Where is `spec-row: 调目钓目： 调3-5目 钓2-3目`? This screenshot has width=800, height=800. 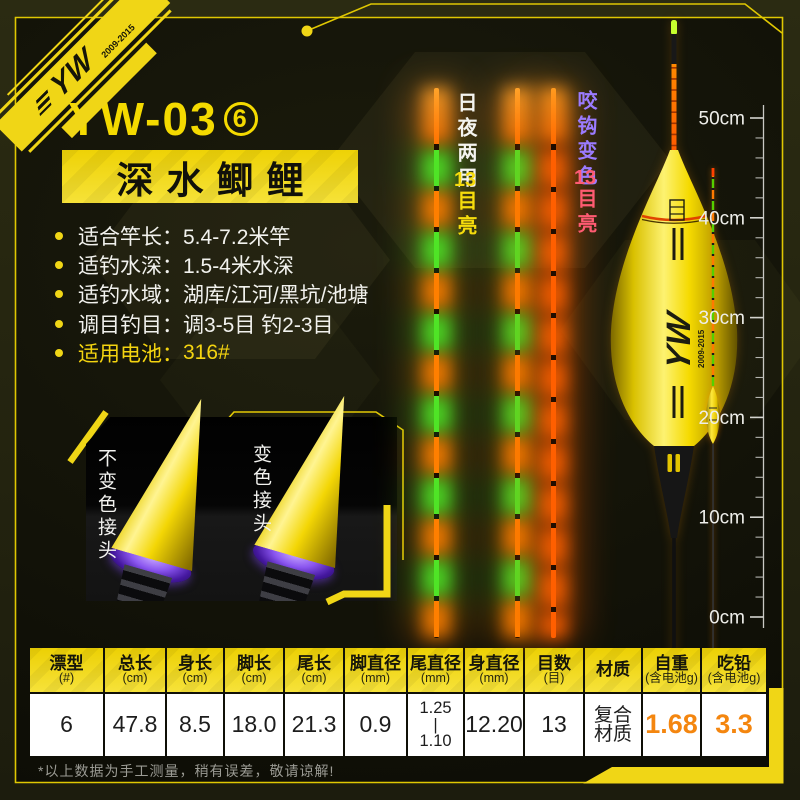
spec-row: 调目钓目： 调3-5目 钓2-3目 is located at coordinates (212, 323).